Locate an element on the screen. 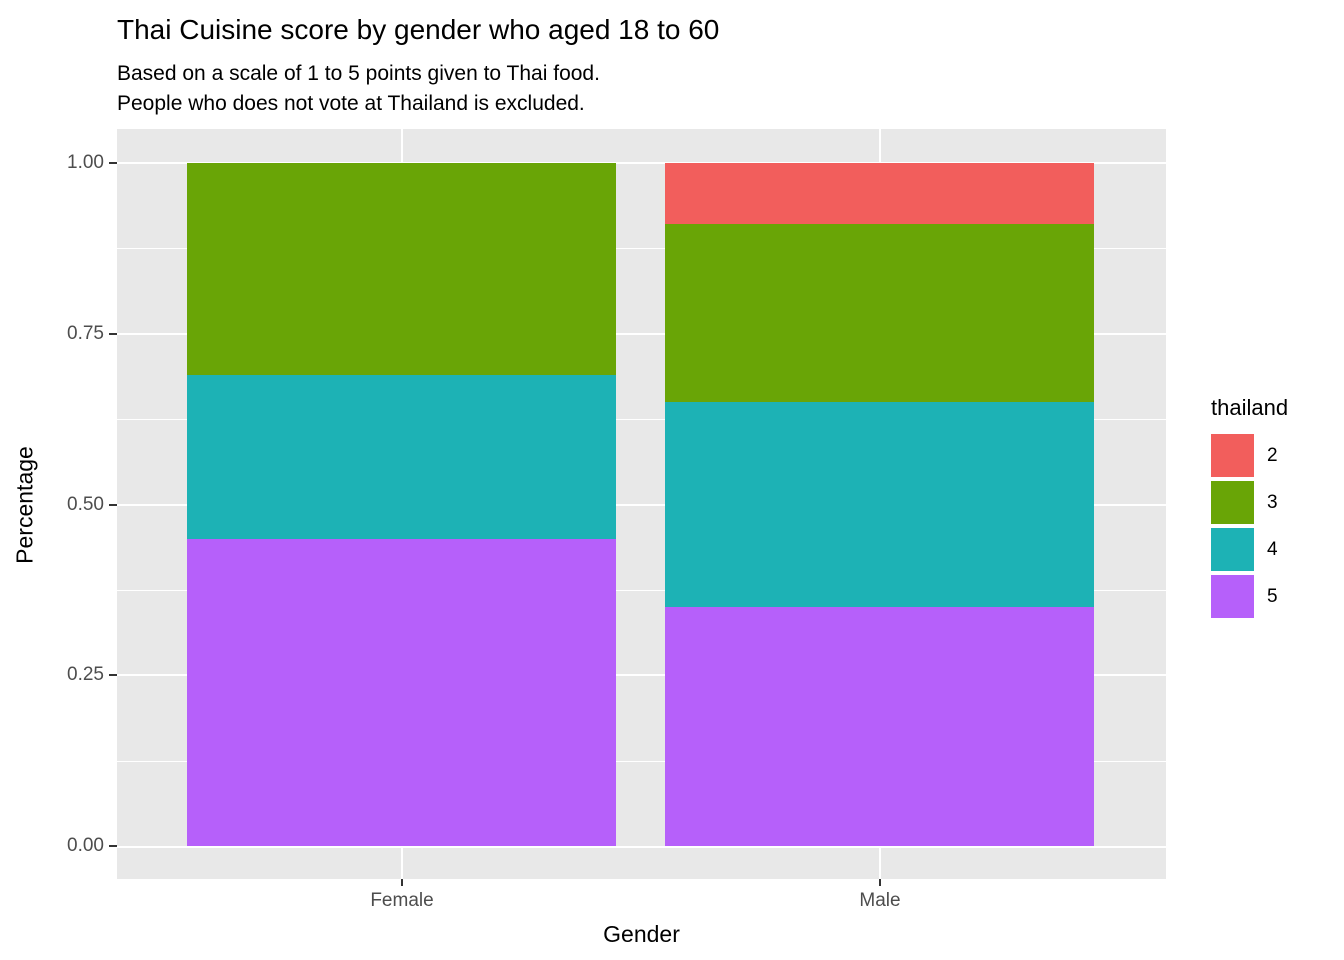 This screenshot has width=1344, height=960. legend-item-3: 3 is located at coordinates (1249, 502).